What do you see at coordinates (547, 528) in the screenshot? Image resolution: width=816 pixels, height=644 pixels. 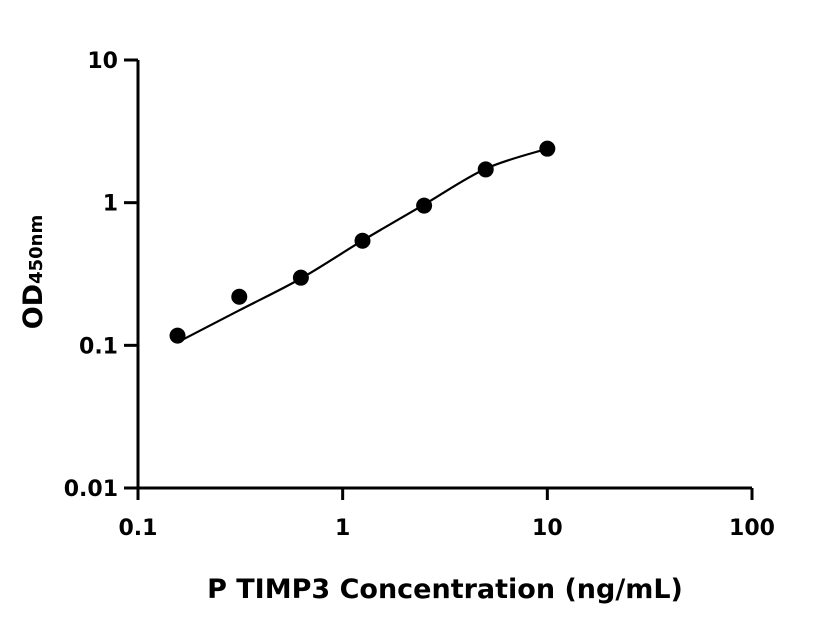 I see `x-tick-label: 10` at bounding box center [547, 528].